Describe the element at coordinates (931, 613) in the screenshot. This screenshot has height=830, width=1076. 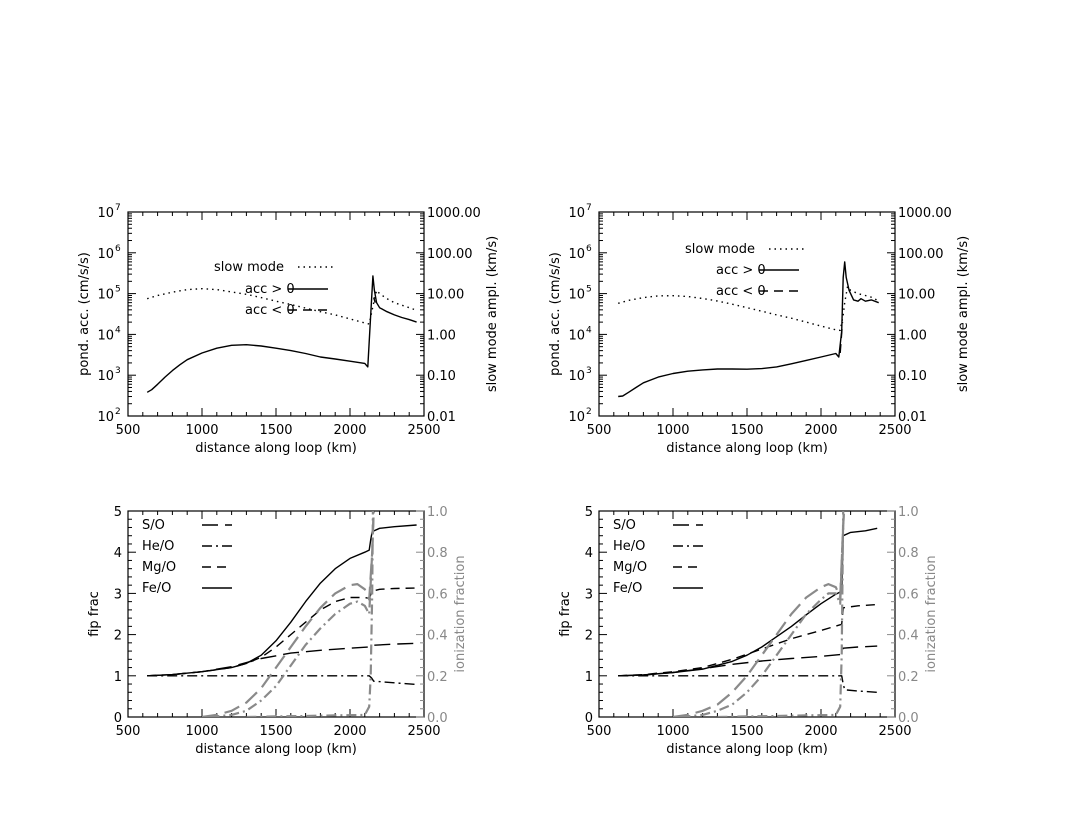
I see `y2-axis-label: ionization fraction` at that location.